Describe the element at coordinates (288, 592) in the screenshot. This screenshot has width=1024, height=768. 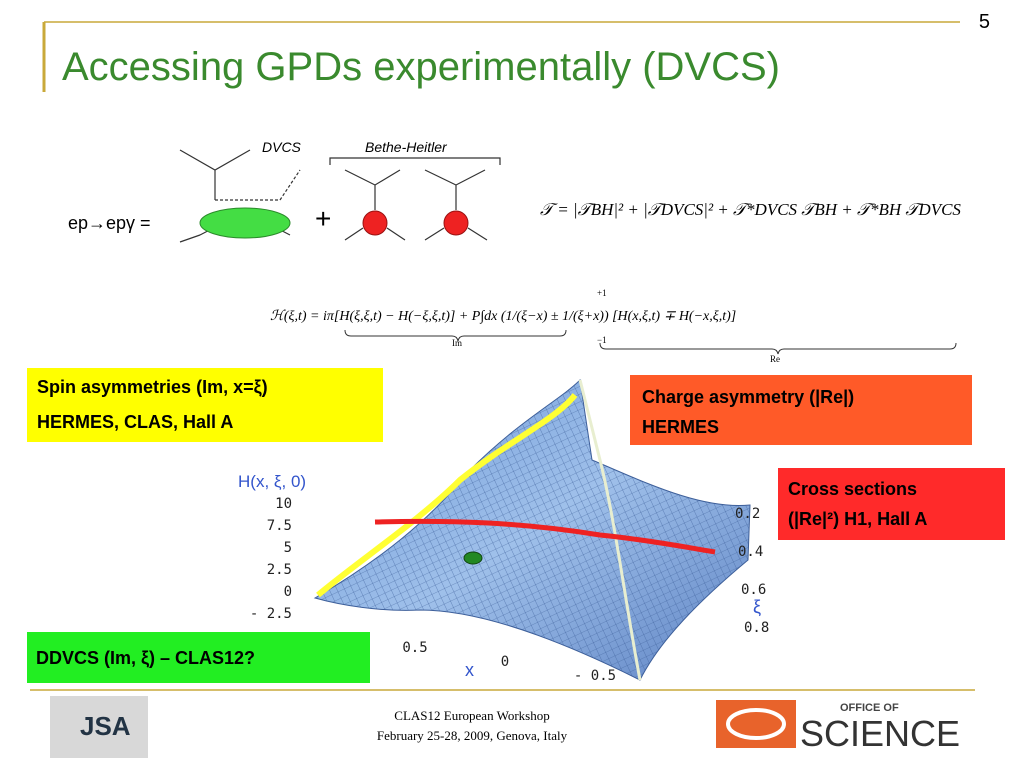
I see `z-tick-label: 0` at that location.